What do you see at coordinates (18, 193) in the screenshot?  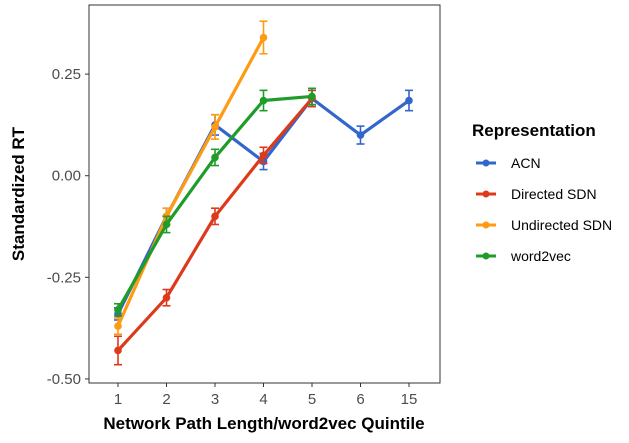 I see `y-axis-title: Standardized RT` at bounding box center [18, 193].